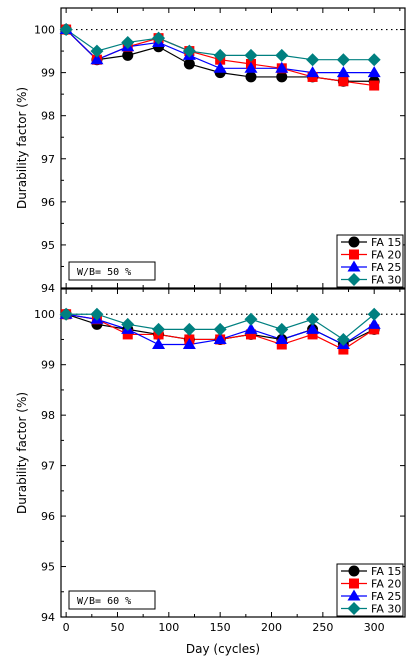 The height and width of the screenshot is (659, 416). I want to click on x-tick-label: 250, so click(322, 627).